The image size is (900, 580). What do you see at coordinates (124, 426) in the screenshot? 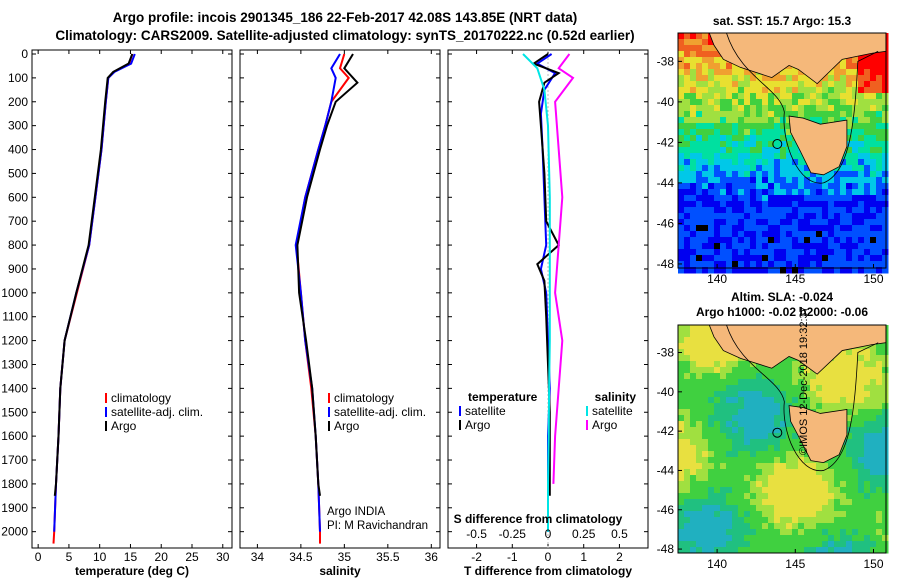
I see `legend-label: Argo` at bounding box center [124, 426].